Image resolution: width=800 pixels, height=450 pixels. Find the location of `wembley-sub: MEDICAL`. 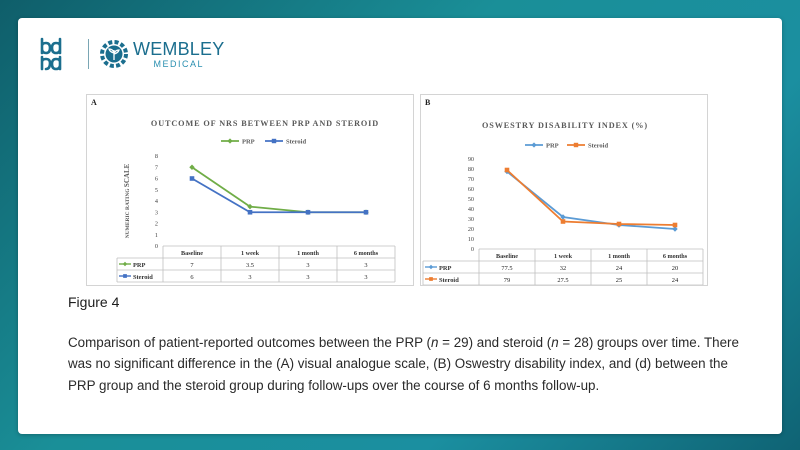

wembley-sub: MEDICAL is located at coordinates (178, 63).